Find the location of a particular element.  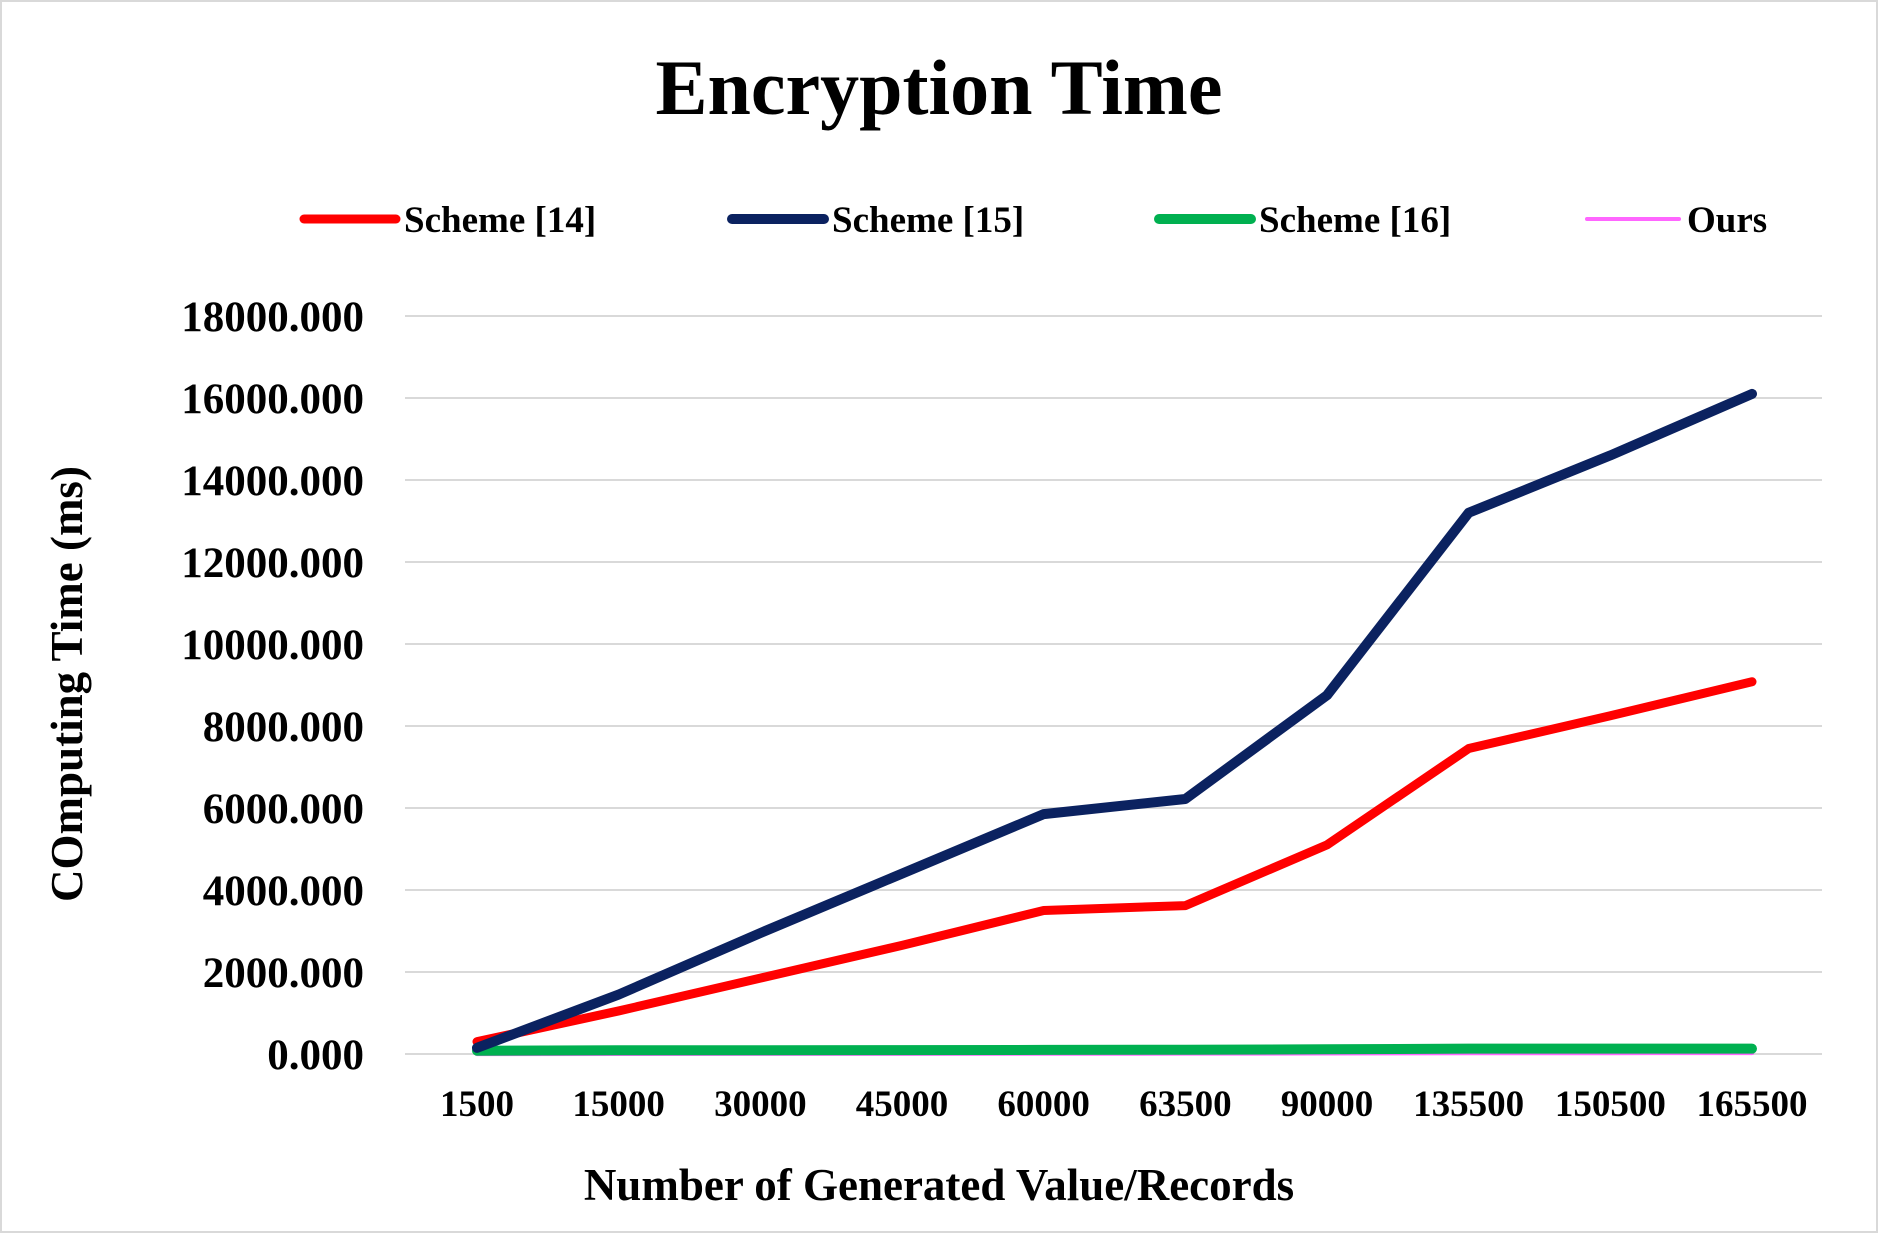

legend-label: Scheme [14] is located at coordinates (500, 220).